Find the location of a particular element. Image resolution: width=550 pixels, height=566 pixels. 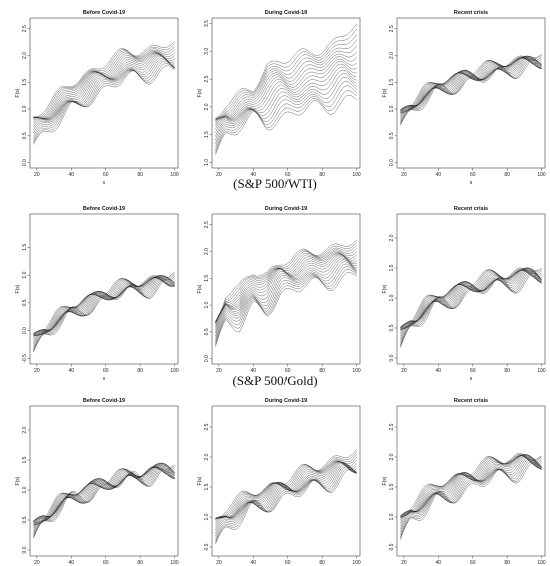

chart-title: During Covid-19 is located at coordinates (286, 401).